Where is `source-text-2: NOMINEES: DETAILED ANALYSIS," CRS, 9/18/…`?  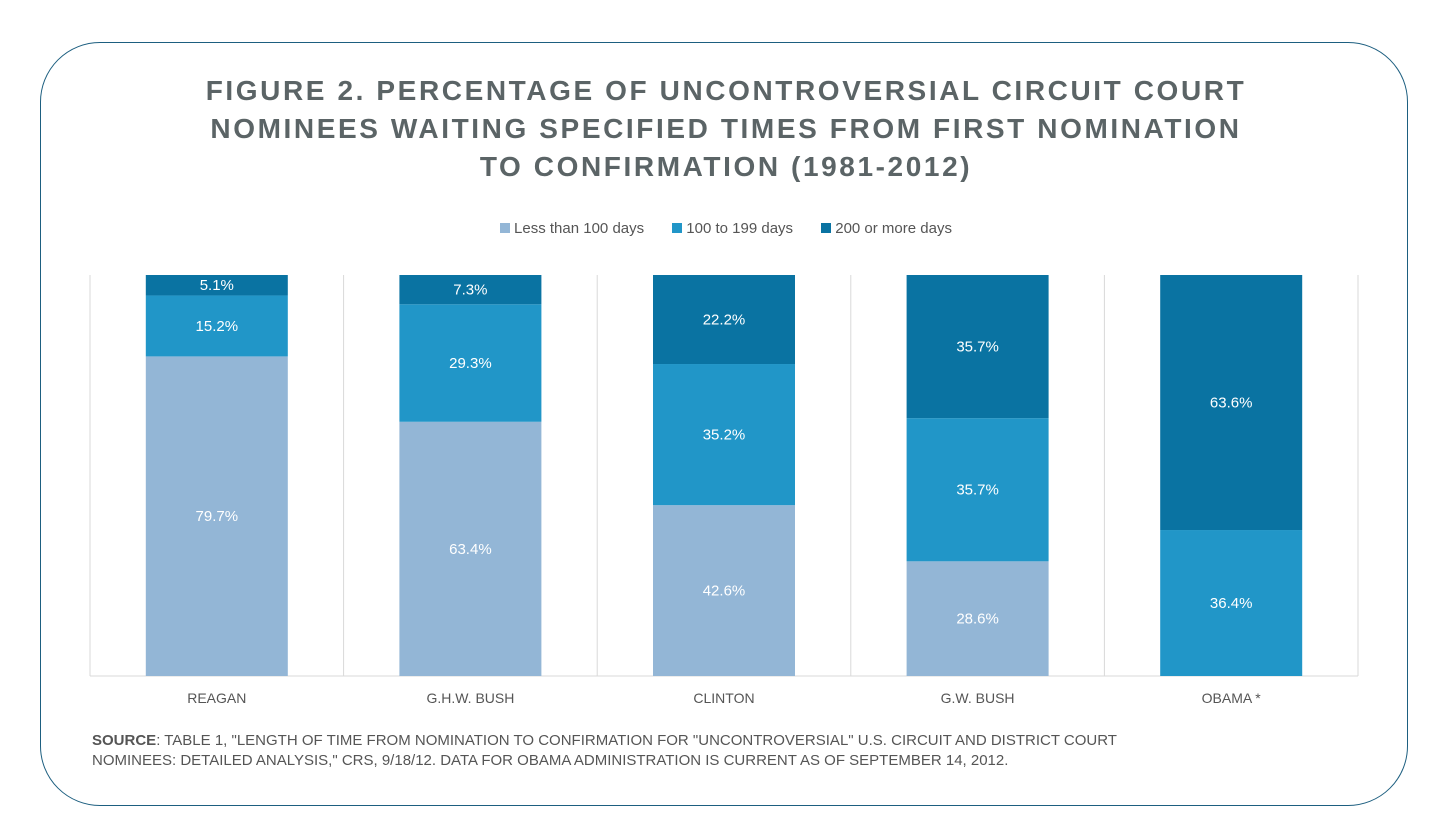 source-text-2: NOMINEES: DETAILED ANALYSIS," CRS, 9/18/… is located at coordinates (550, 760).